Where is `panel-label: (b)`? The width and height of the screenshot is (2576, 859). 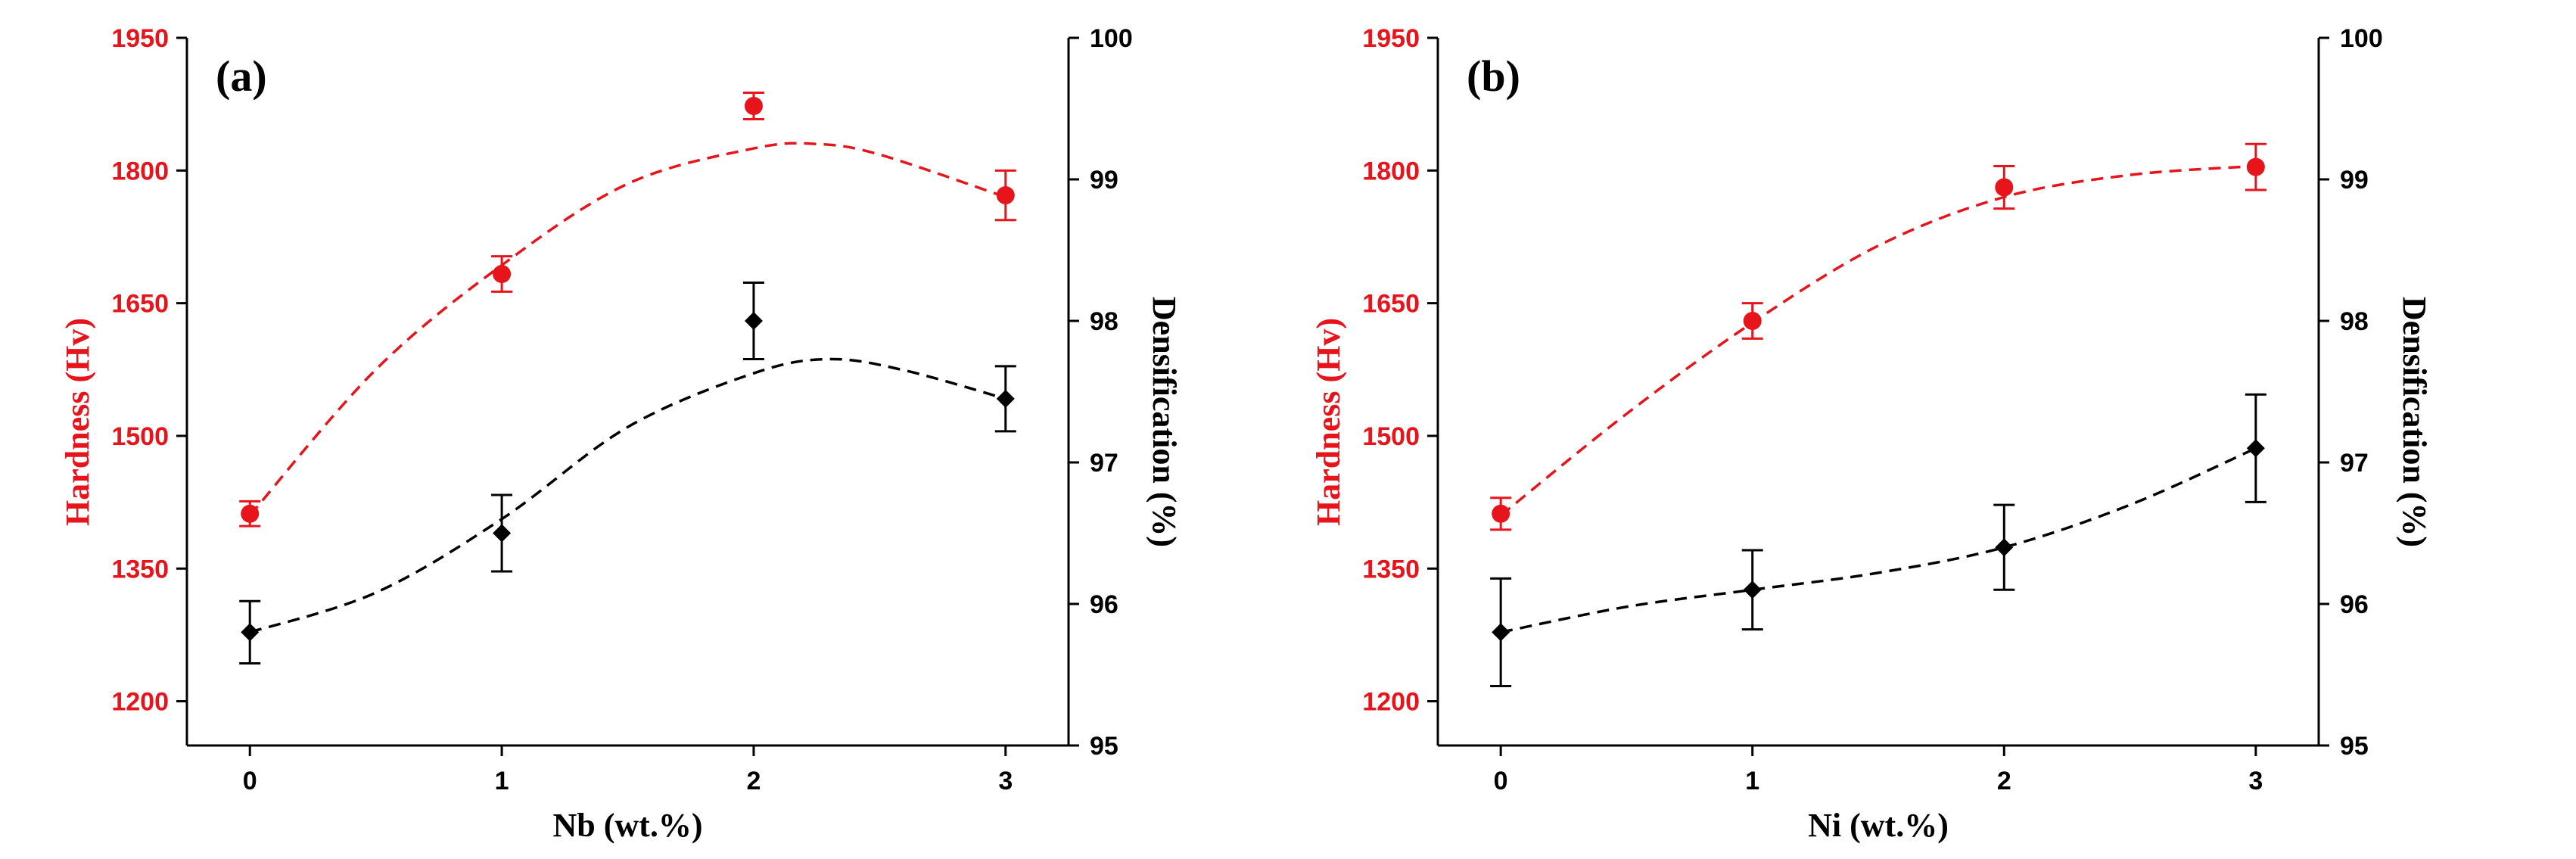 panel-label: (b) is located at coordinates (1493, 76).